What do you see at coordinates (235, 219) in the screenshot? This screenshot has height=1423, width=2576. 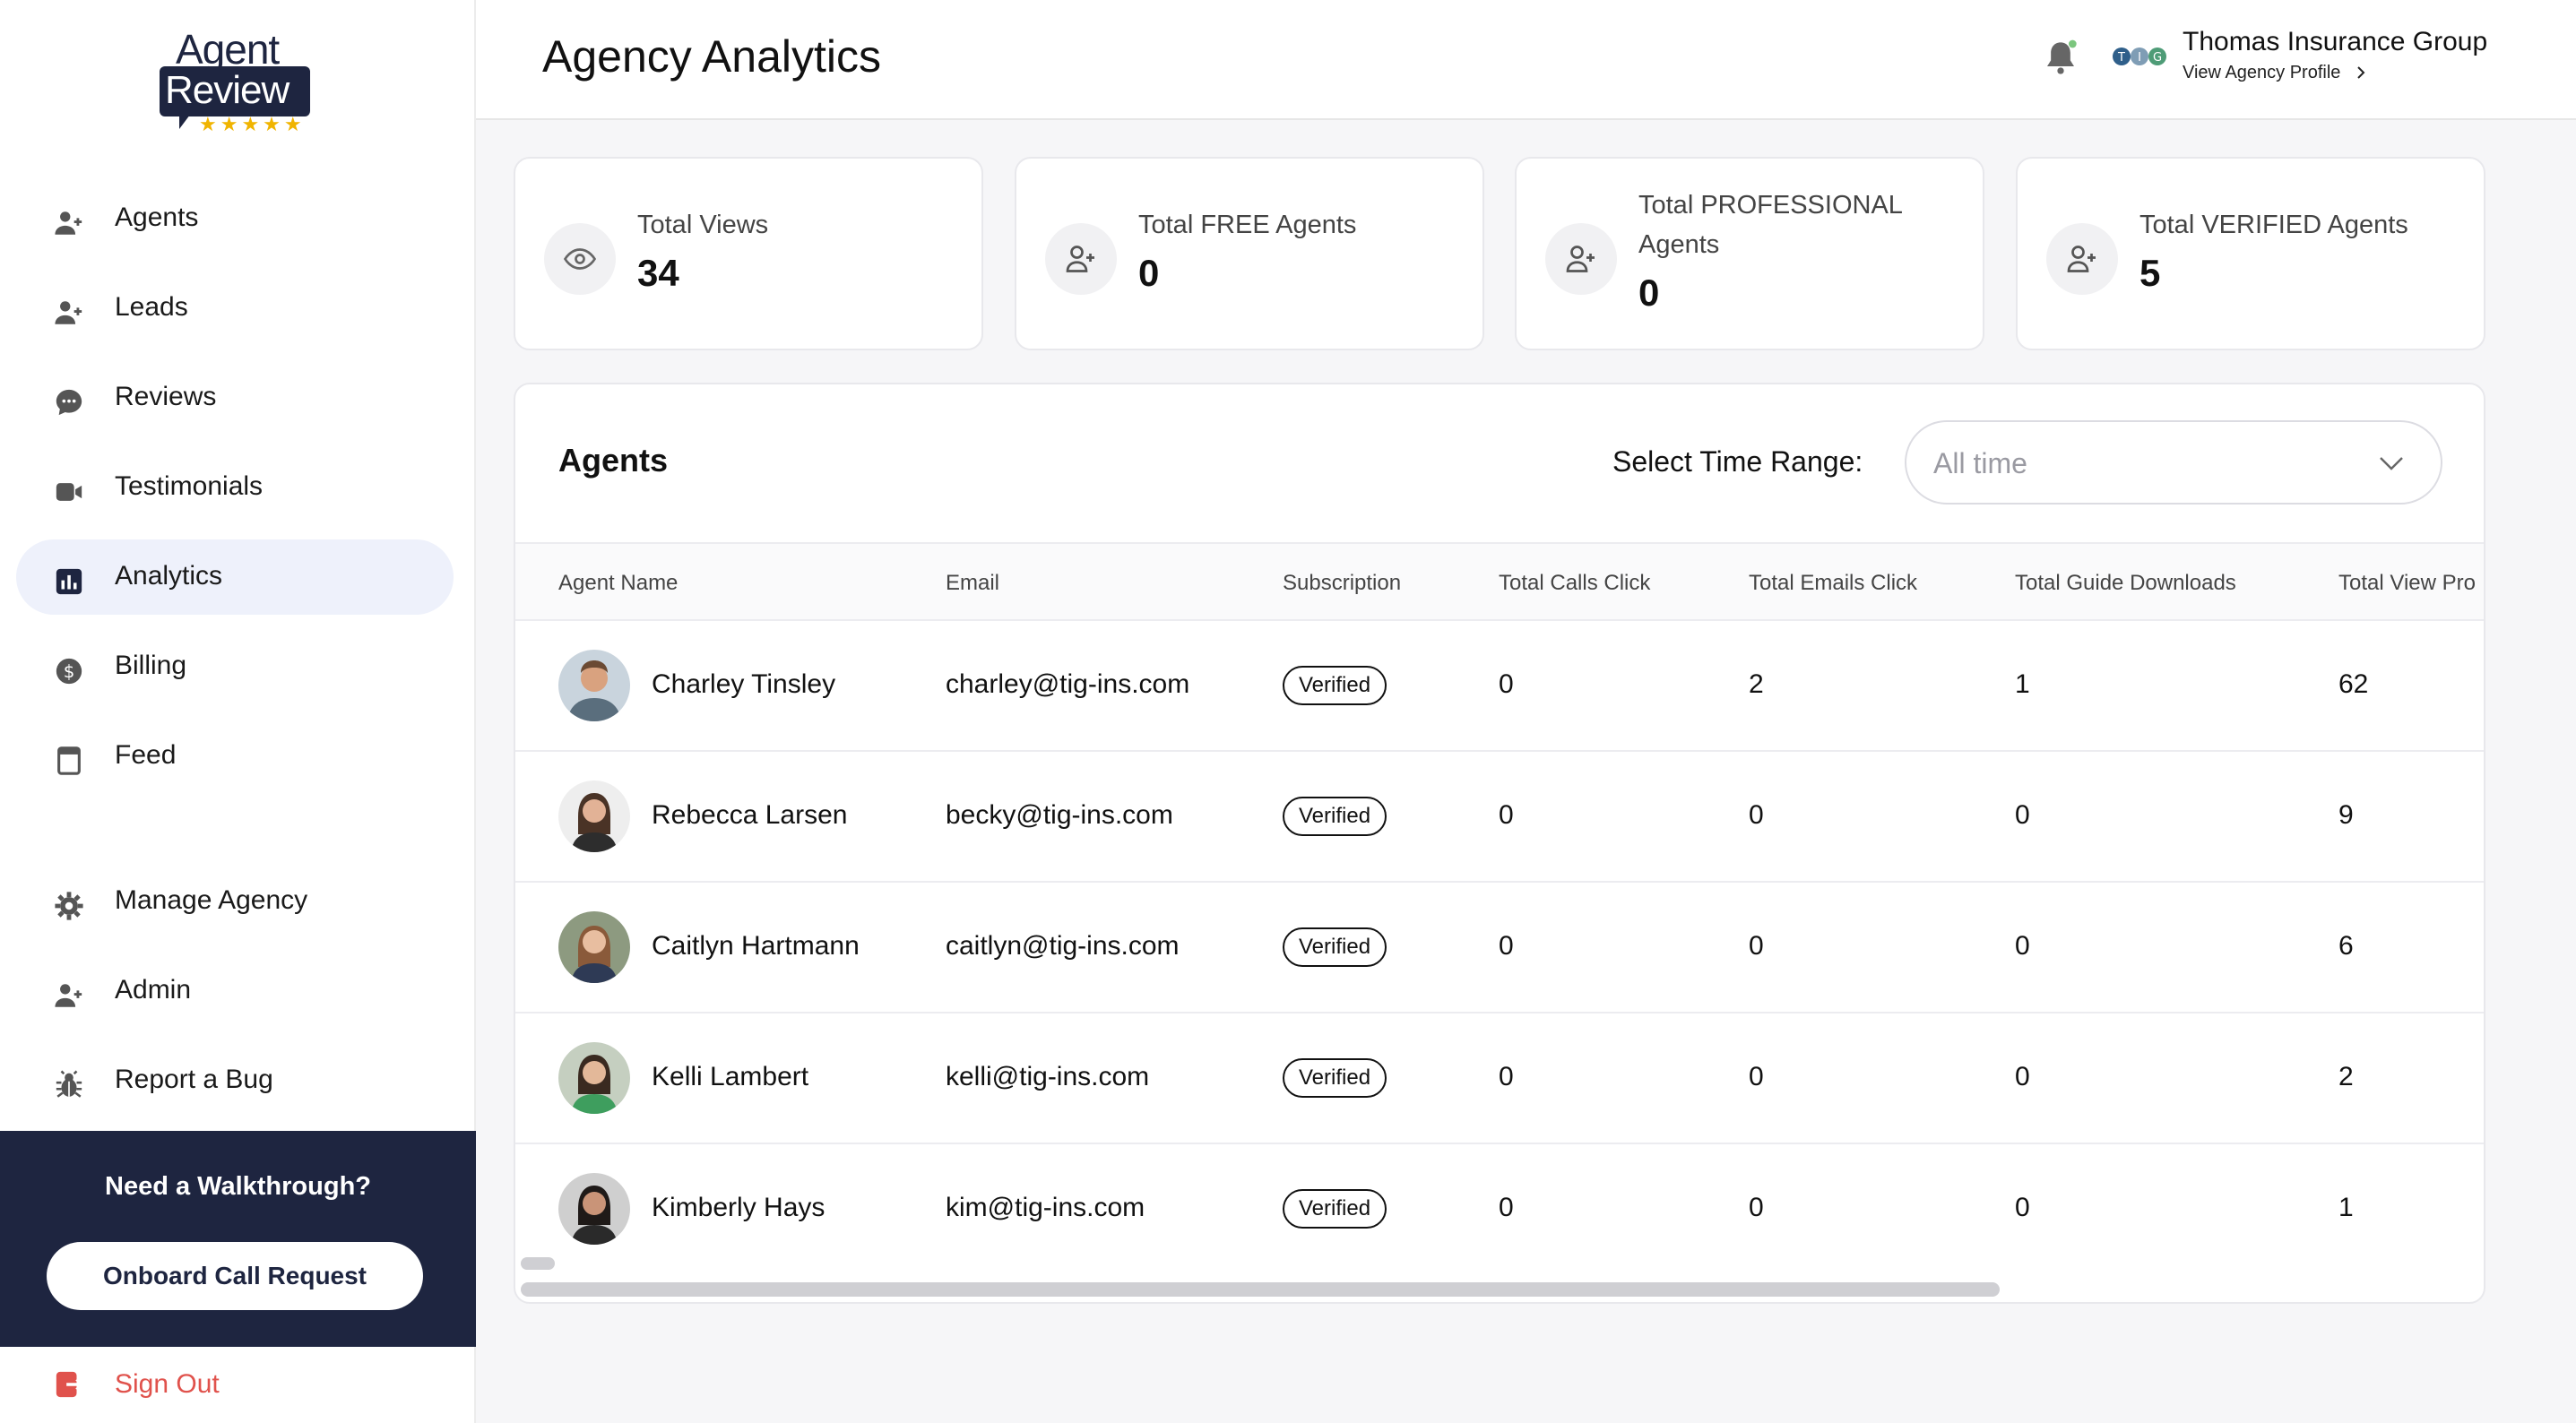 I see `sidebar-item-agents: Agents` at bounding box center [235, 219].